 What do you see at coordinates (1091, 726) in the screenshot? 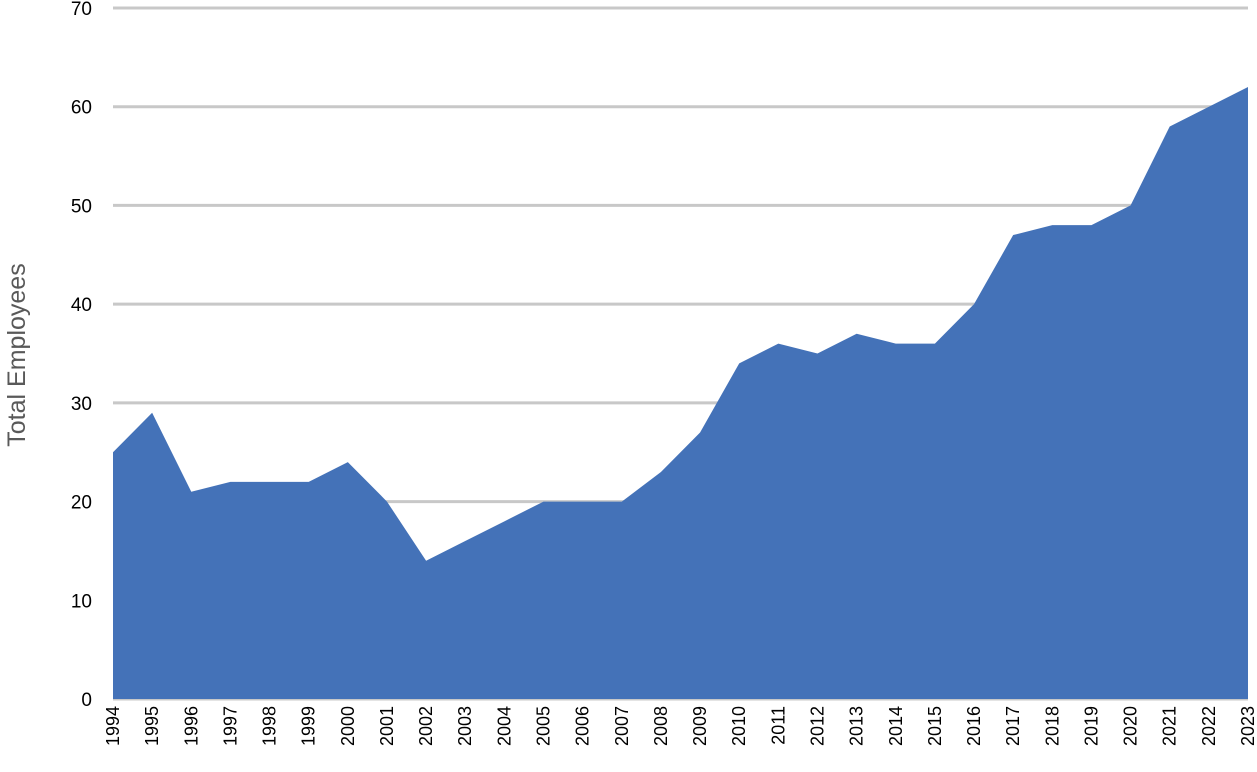
I see `x-tick-label: 2019` at bounding box center [1091, 726].